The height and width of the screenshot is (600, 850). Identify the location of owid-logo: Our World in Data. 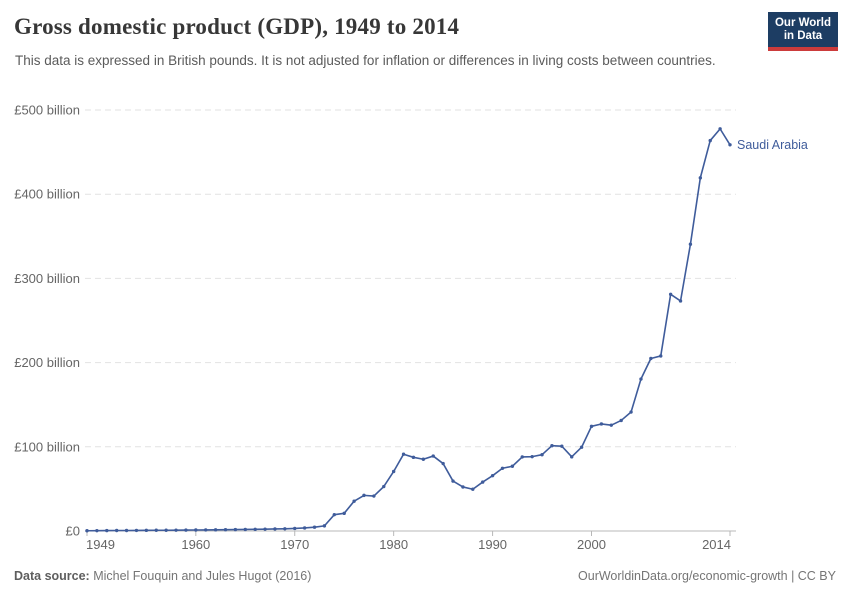
(803, 31).